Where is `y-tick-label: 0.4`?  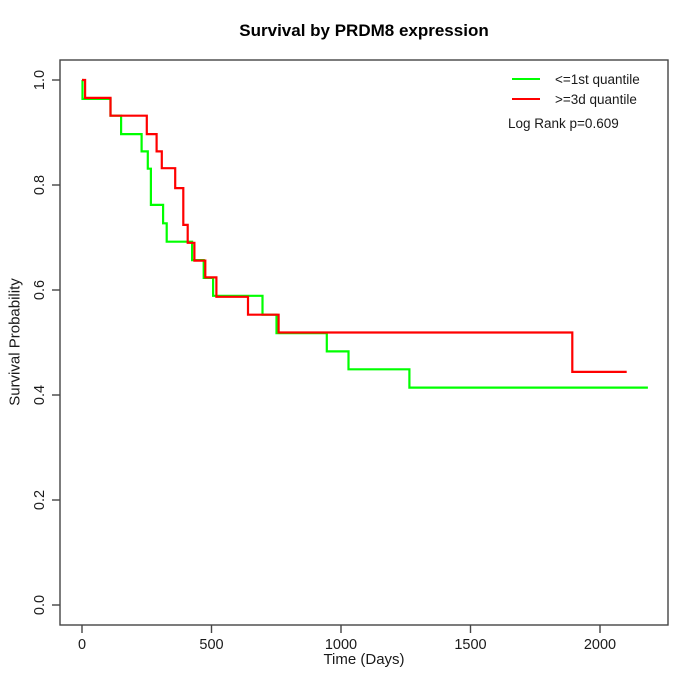
y-tick-label: 0.4 is located at coordinates (40, 395).